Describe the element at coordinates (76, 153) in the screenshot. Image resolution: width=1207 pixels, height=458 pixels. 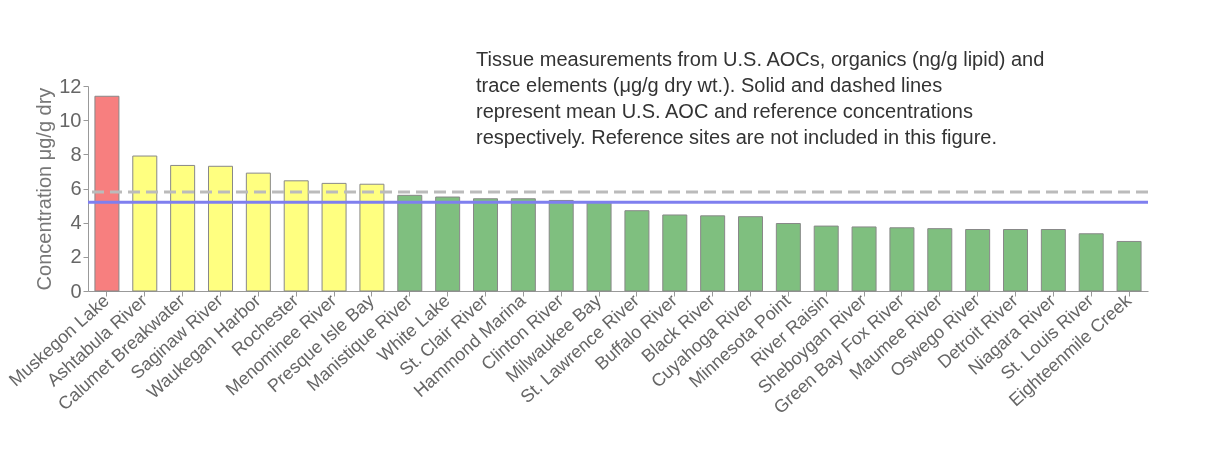
I see `y-tick-label: 8` at that location.